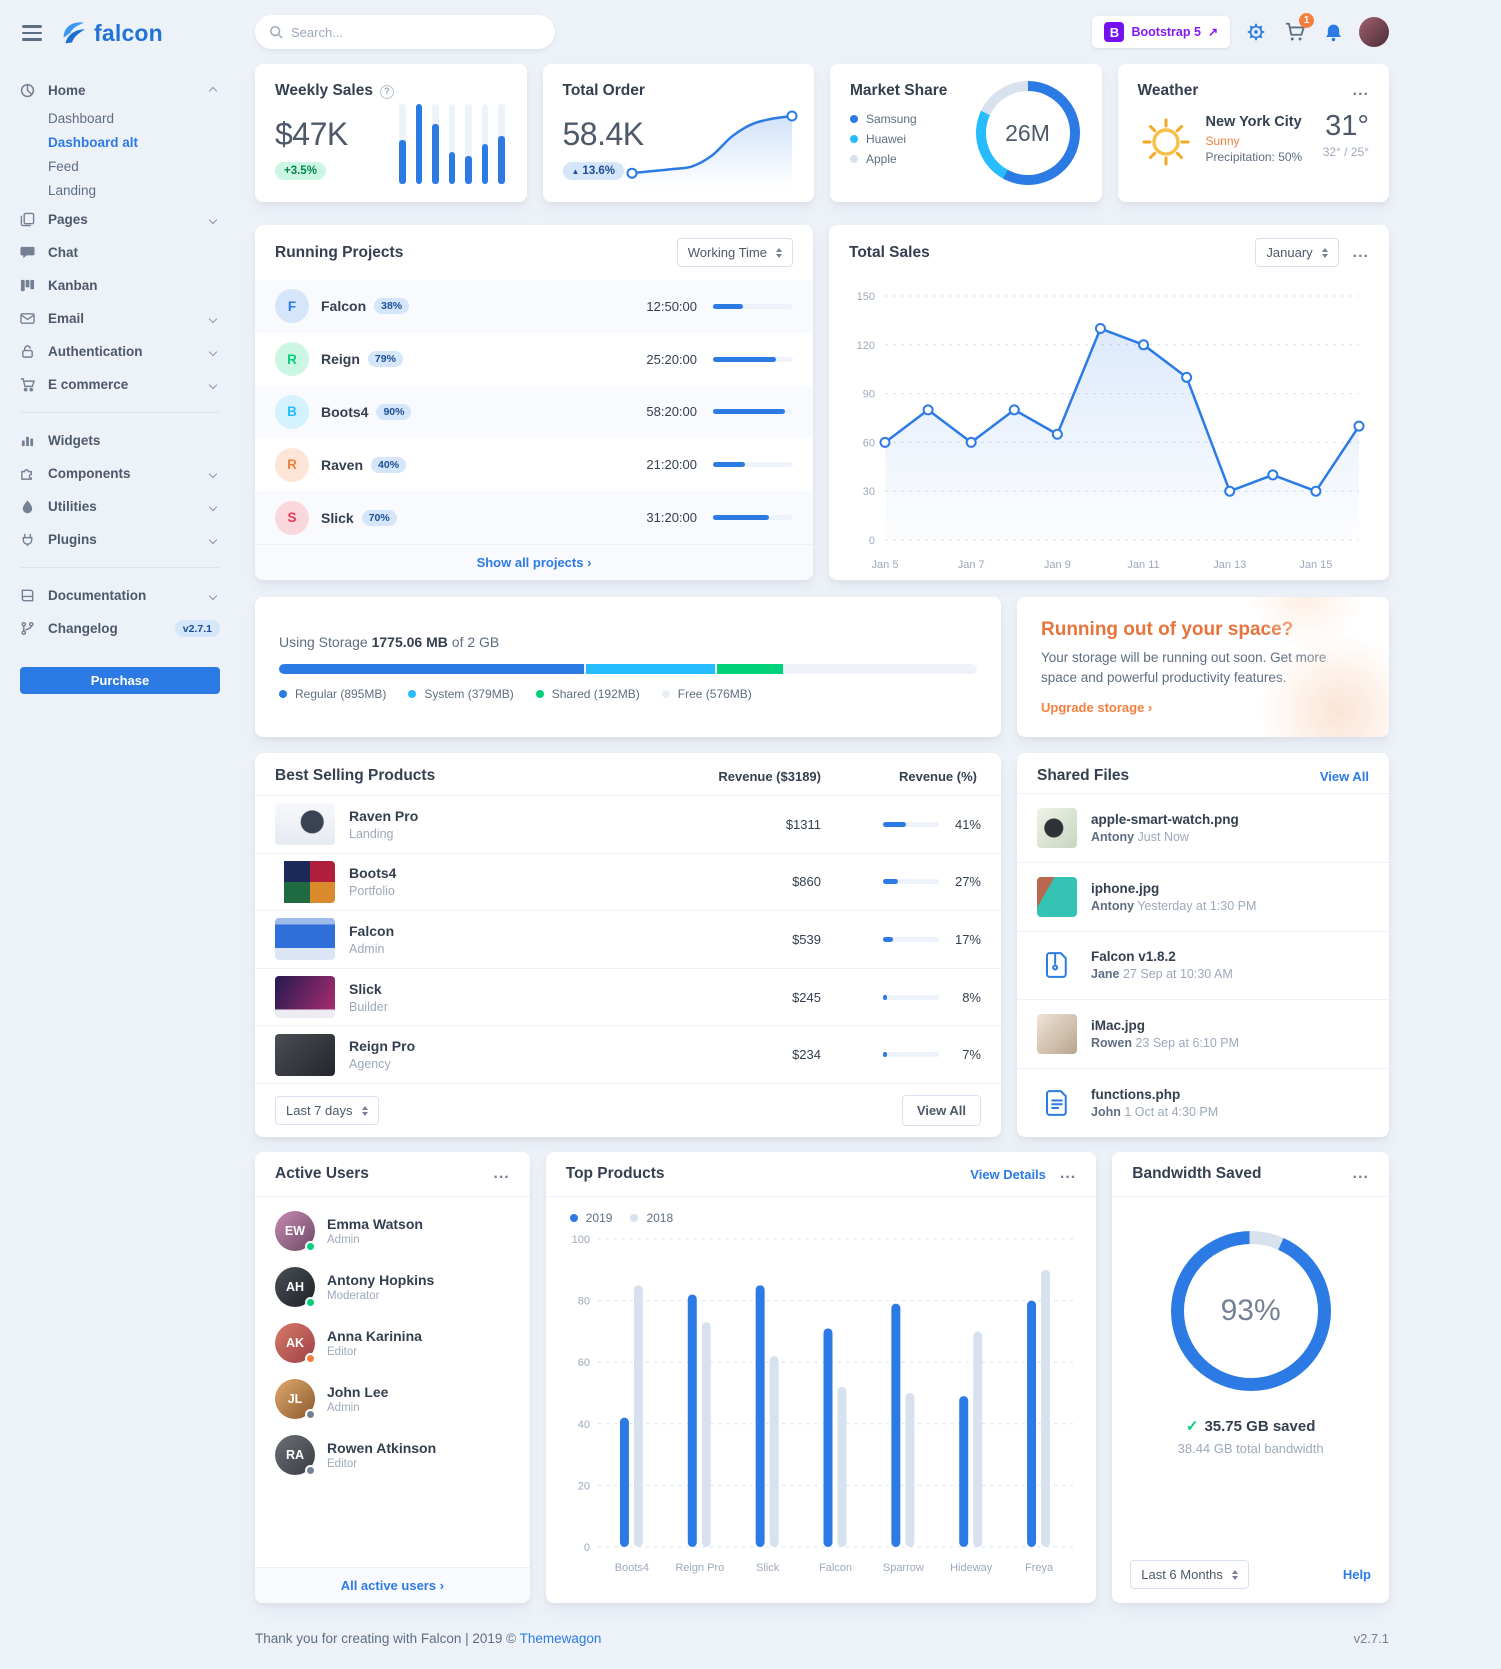  I want to click on user-row: AK Anna Karinina Editor, so click(392, 1343).